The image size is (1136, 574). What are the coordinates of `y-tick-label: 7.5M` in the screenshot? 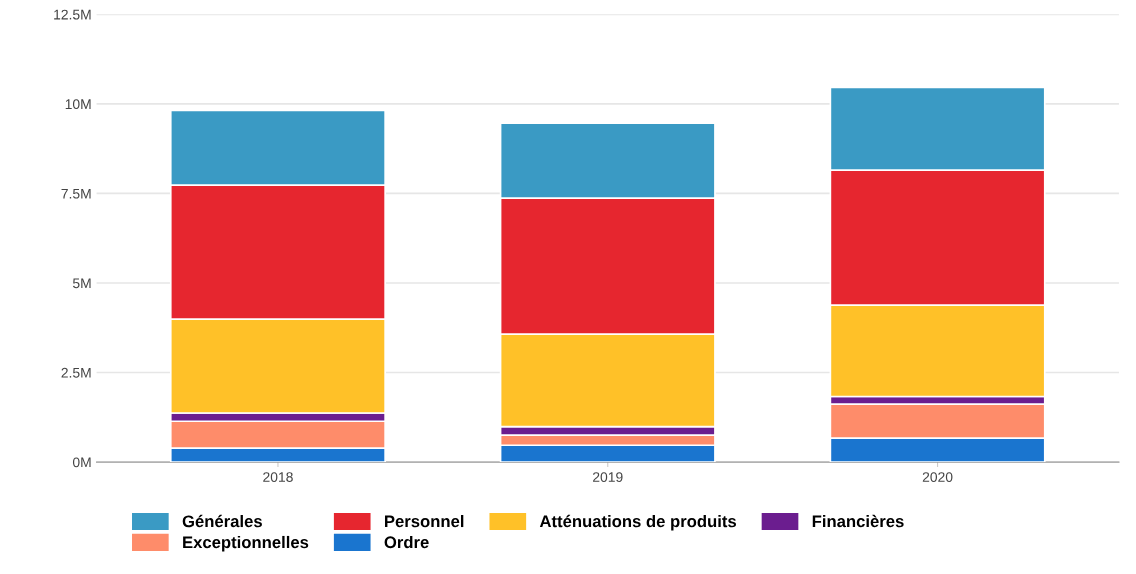 It's located at (76, 193).